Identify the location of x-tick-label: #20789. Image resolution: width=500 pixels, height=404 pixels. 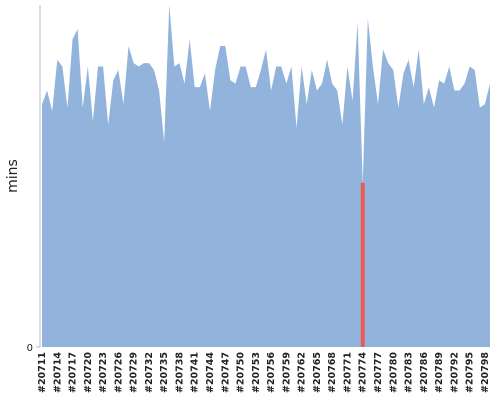
(439, 372).